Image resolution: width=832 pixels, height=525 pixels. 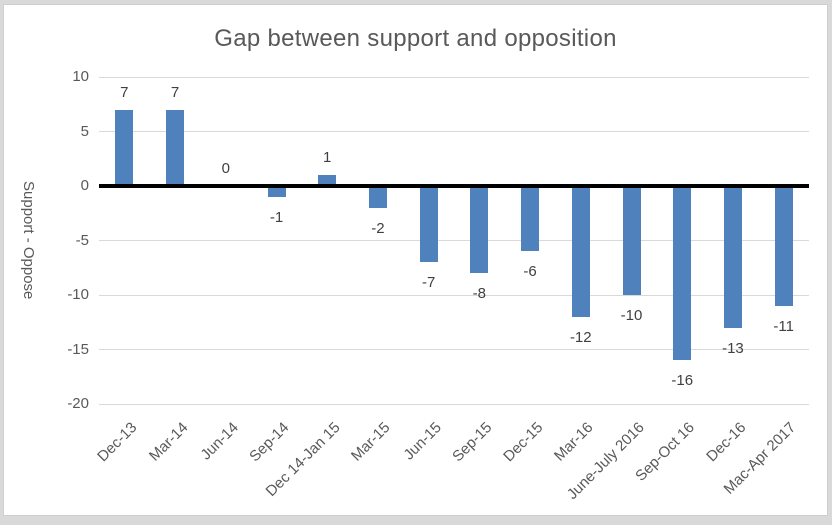 What do you see at coordinates (378, 228) in the screenshot?
I see `bar-value-label: -2` at bounding box center [378, 228].